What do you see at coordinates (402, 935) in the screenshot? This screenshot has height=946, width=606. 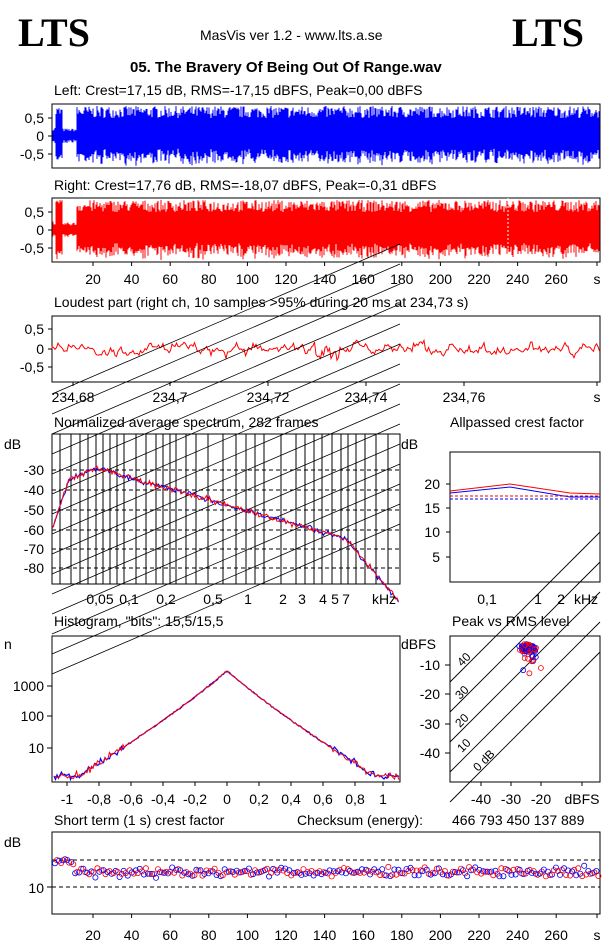 I see `tick-label: 180` at bounding box center [402, 935].